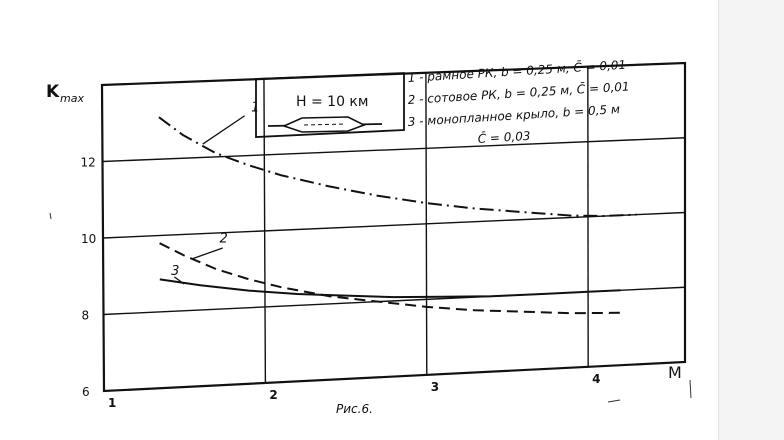 This screenshot has width=784, height=440. What do you see at coordinates (325, 124) in the screenshot?
I see `wing-profile-icon` at bounding box center [325, 124].